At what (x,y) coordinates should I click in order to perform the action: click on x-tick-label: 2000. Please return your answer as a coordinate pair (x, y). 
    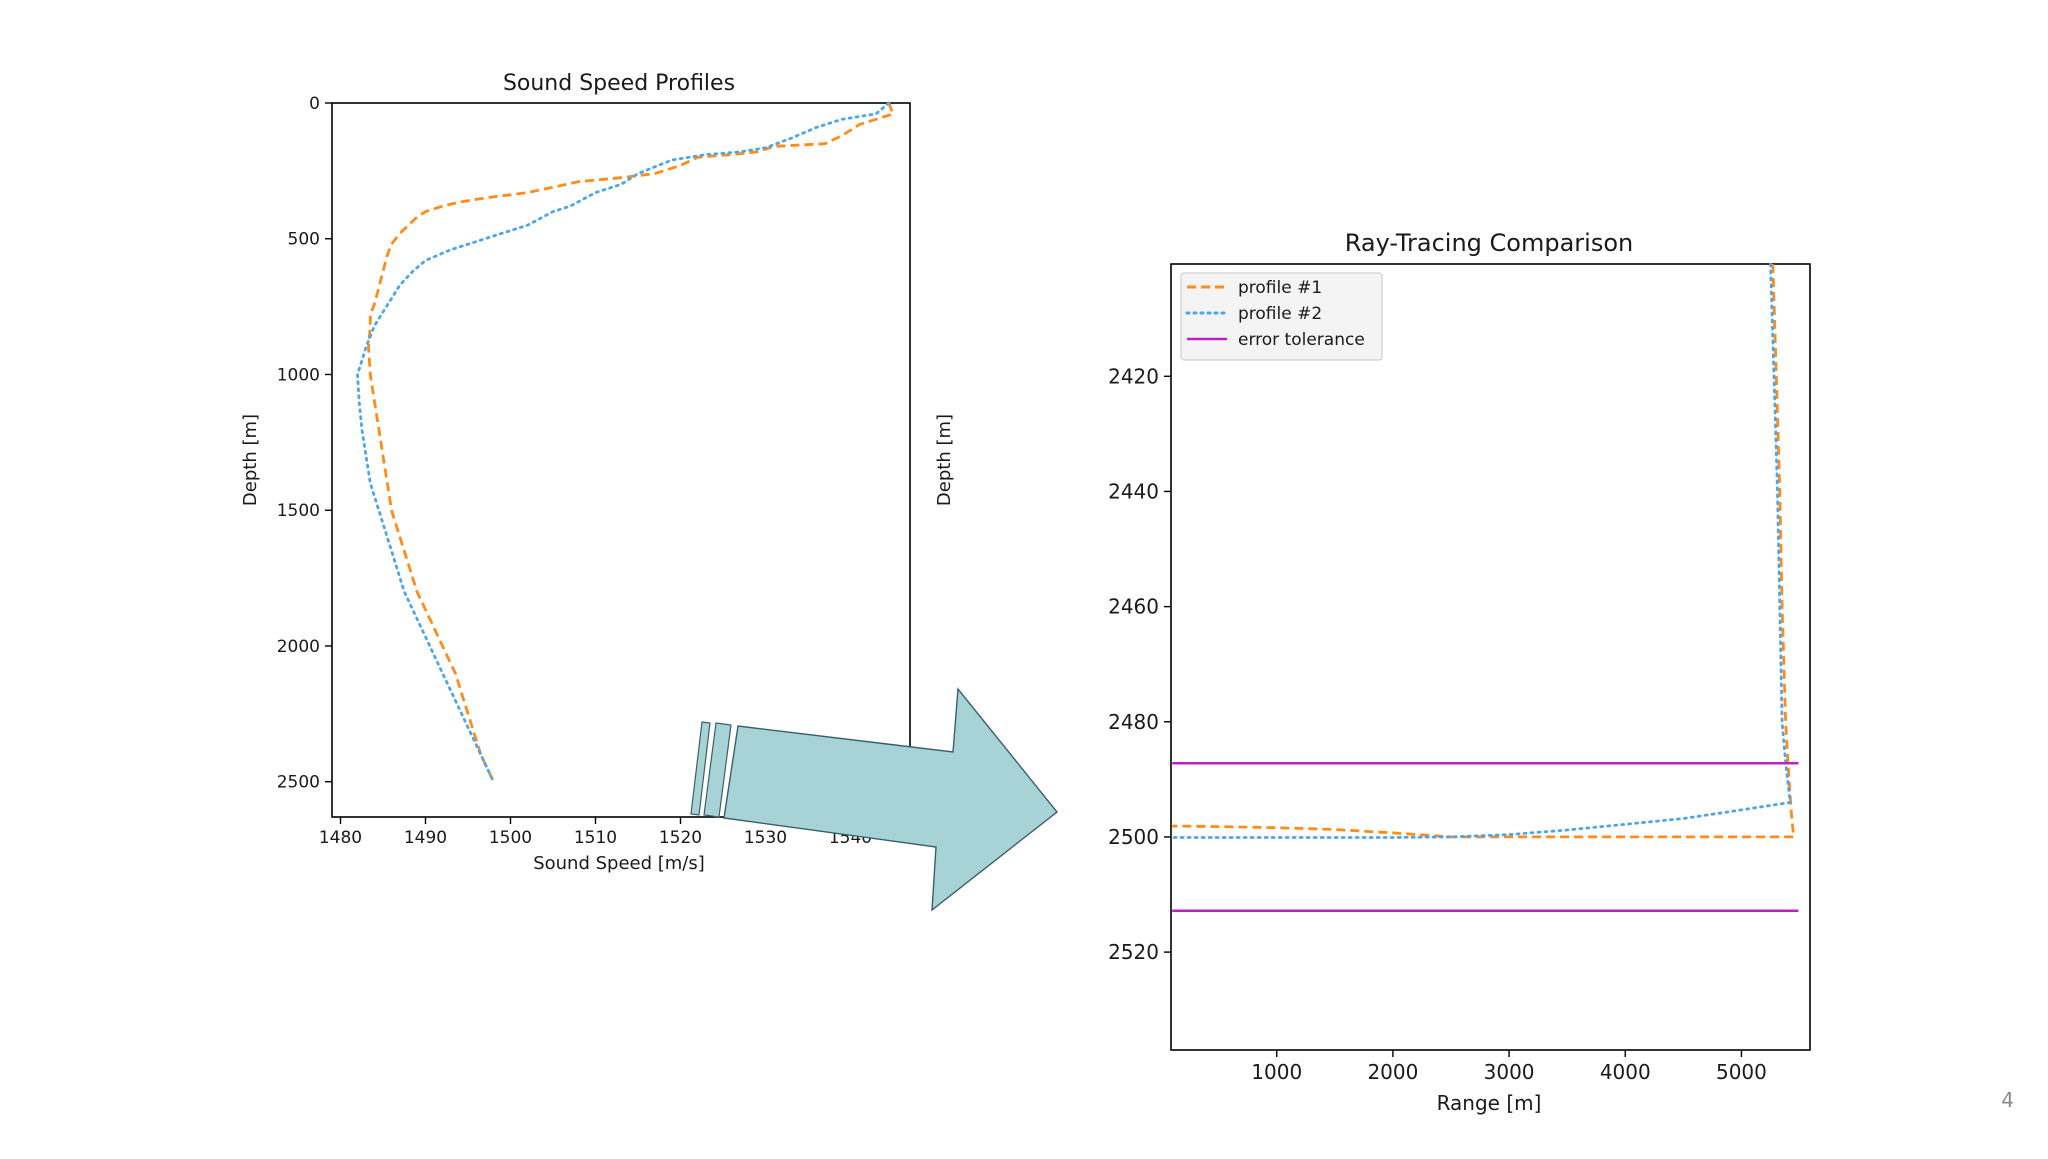
    Looking at the image, I should click on (1392, 1072).